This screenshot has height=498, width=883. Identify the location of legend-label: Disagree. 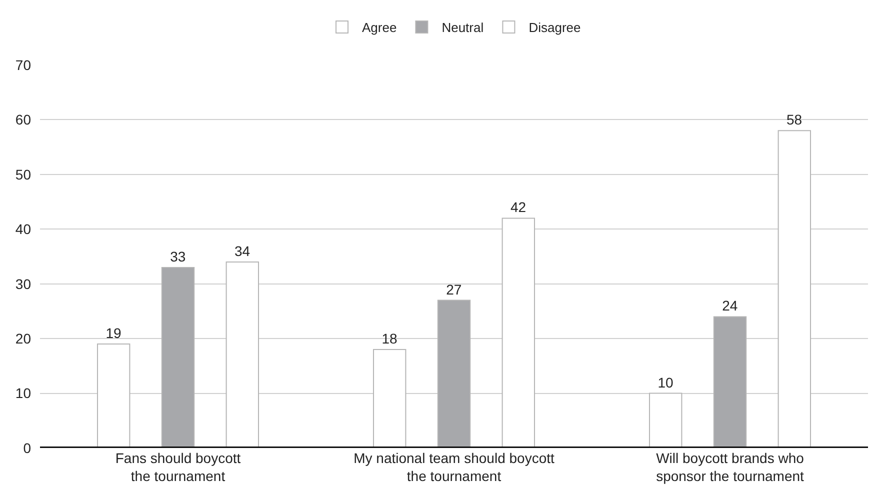
(554, 28).